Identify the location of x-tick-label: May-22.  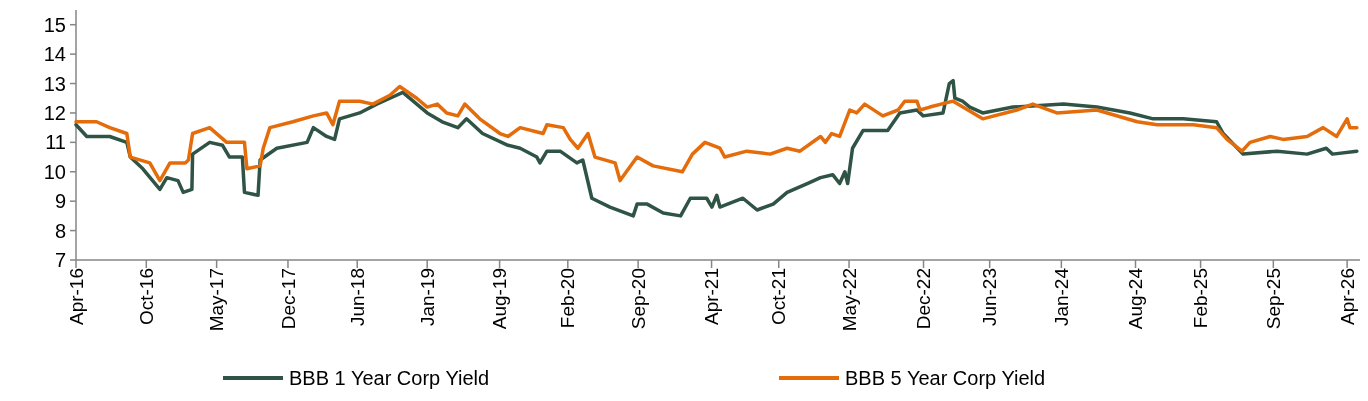
(849, 300).